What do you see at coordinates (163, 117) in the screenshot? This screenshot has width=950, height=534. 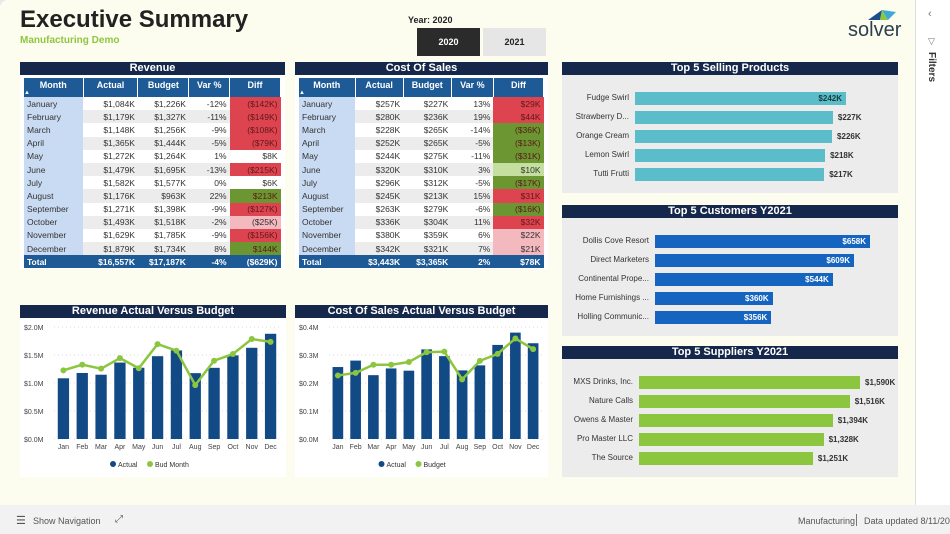 I see `budget-cell: $1,327K` at bounding box center [163, 117].